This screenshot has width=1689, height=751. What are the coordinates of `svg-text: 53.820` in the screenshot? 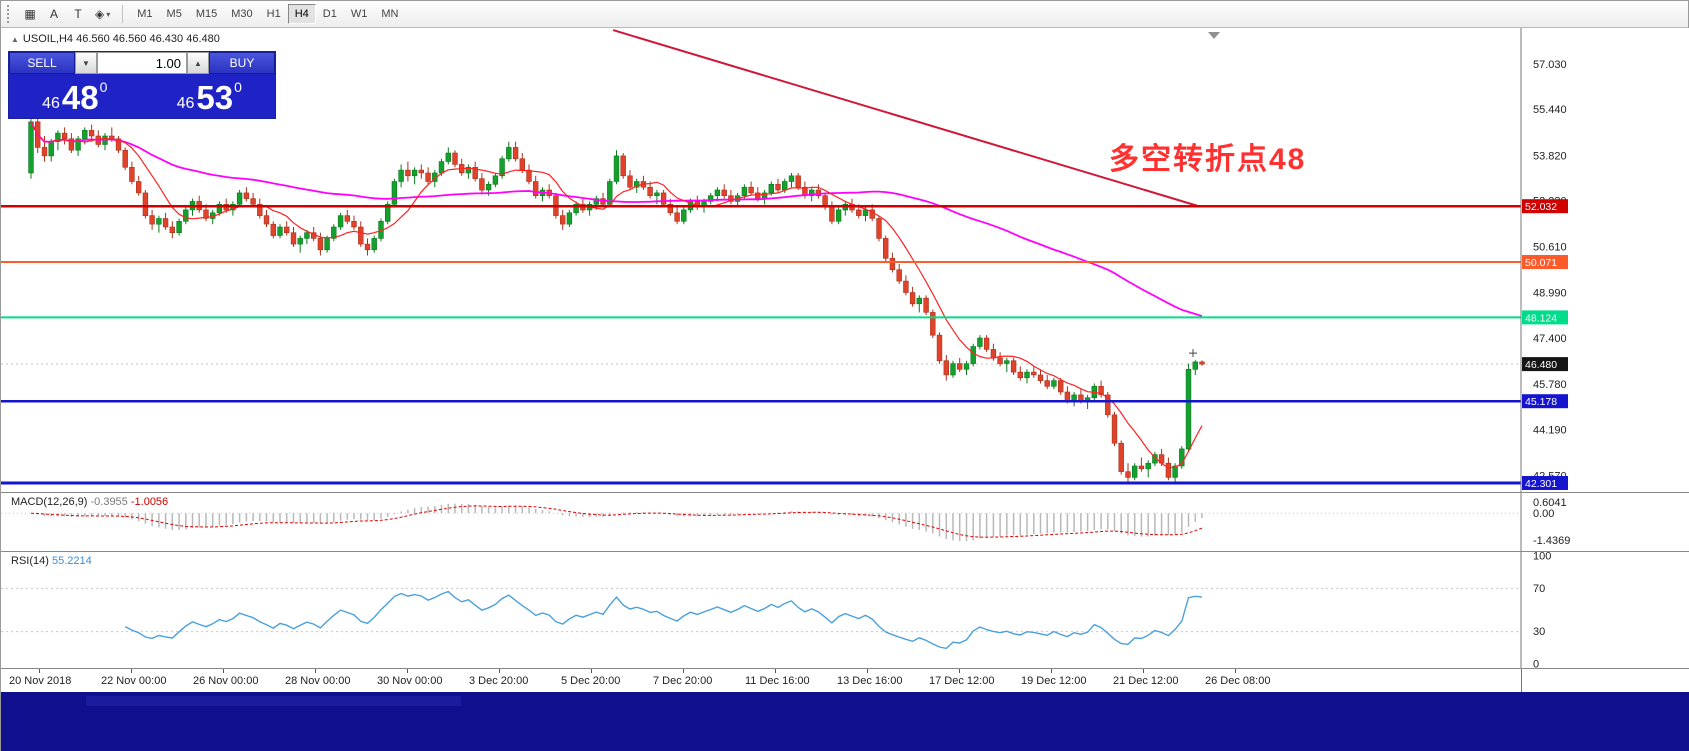 It's located at (1550, 156).